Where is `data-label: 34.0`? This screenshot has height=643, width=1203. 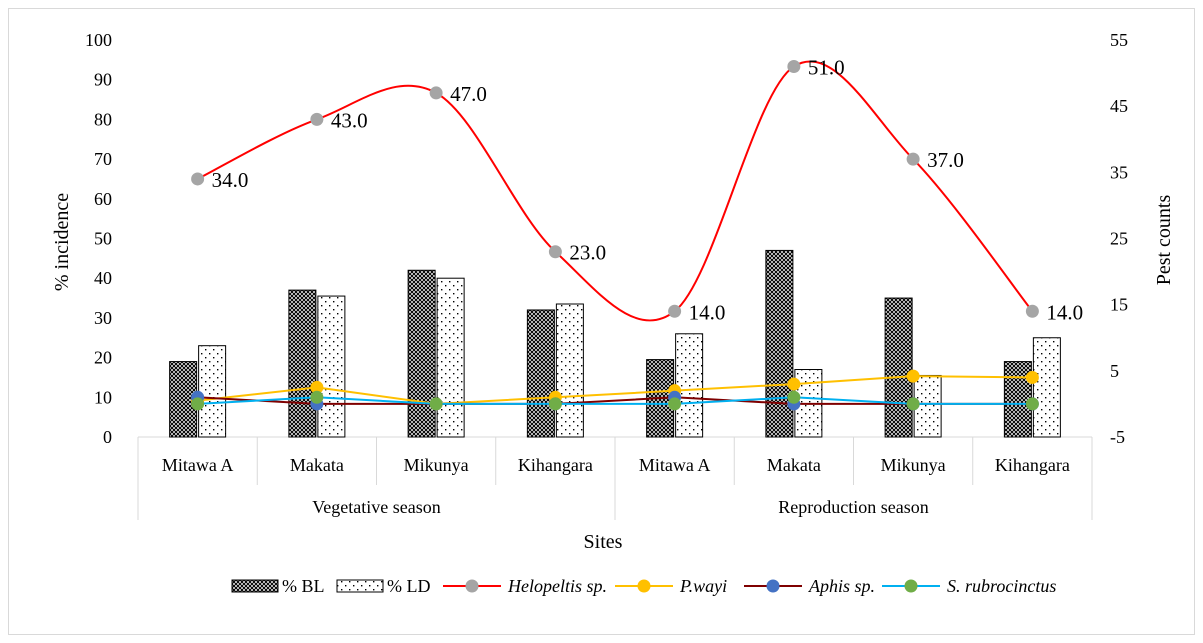 data-label: 34.0 is located at coordinates (230, 180).